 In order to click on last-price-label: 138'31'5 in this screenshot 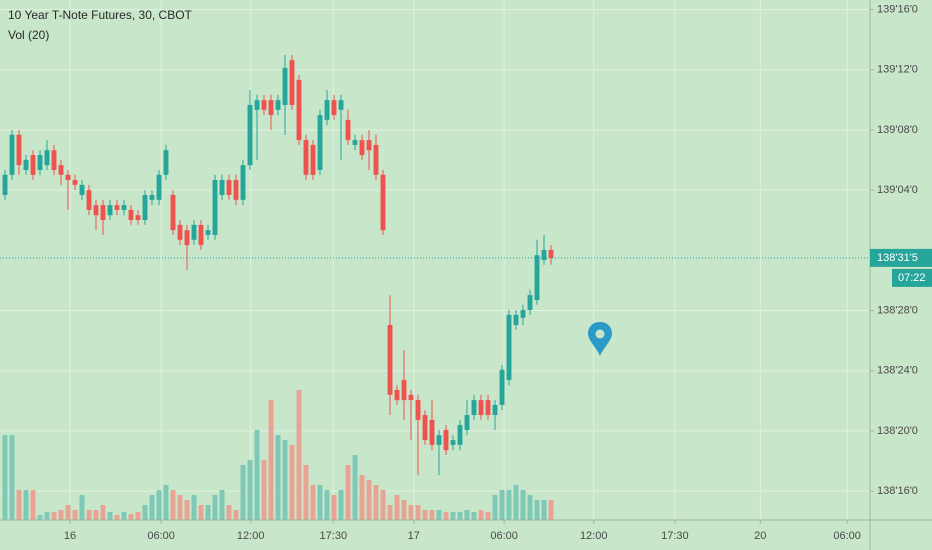, I will do `click(897, 258)`.